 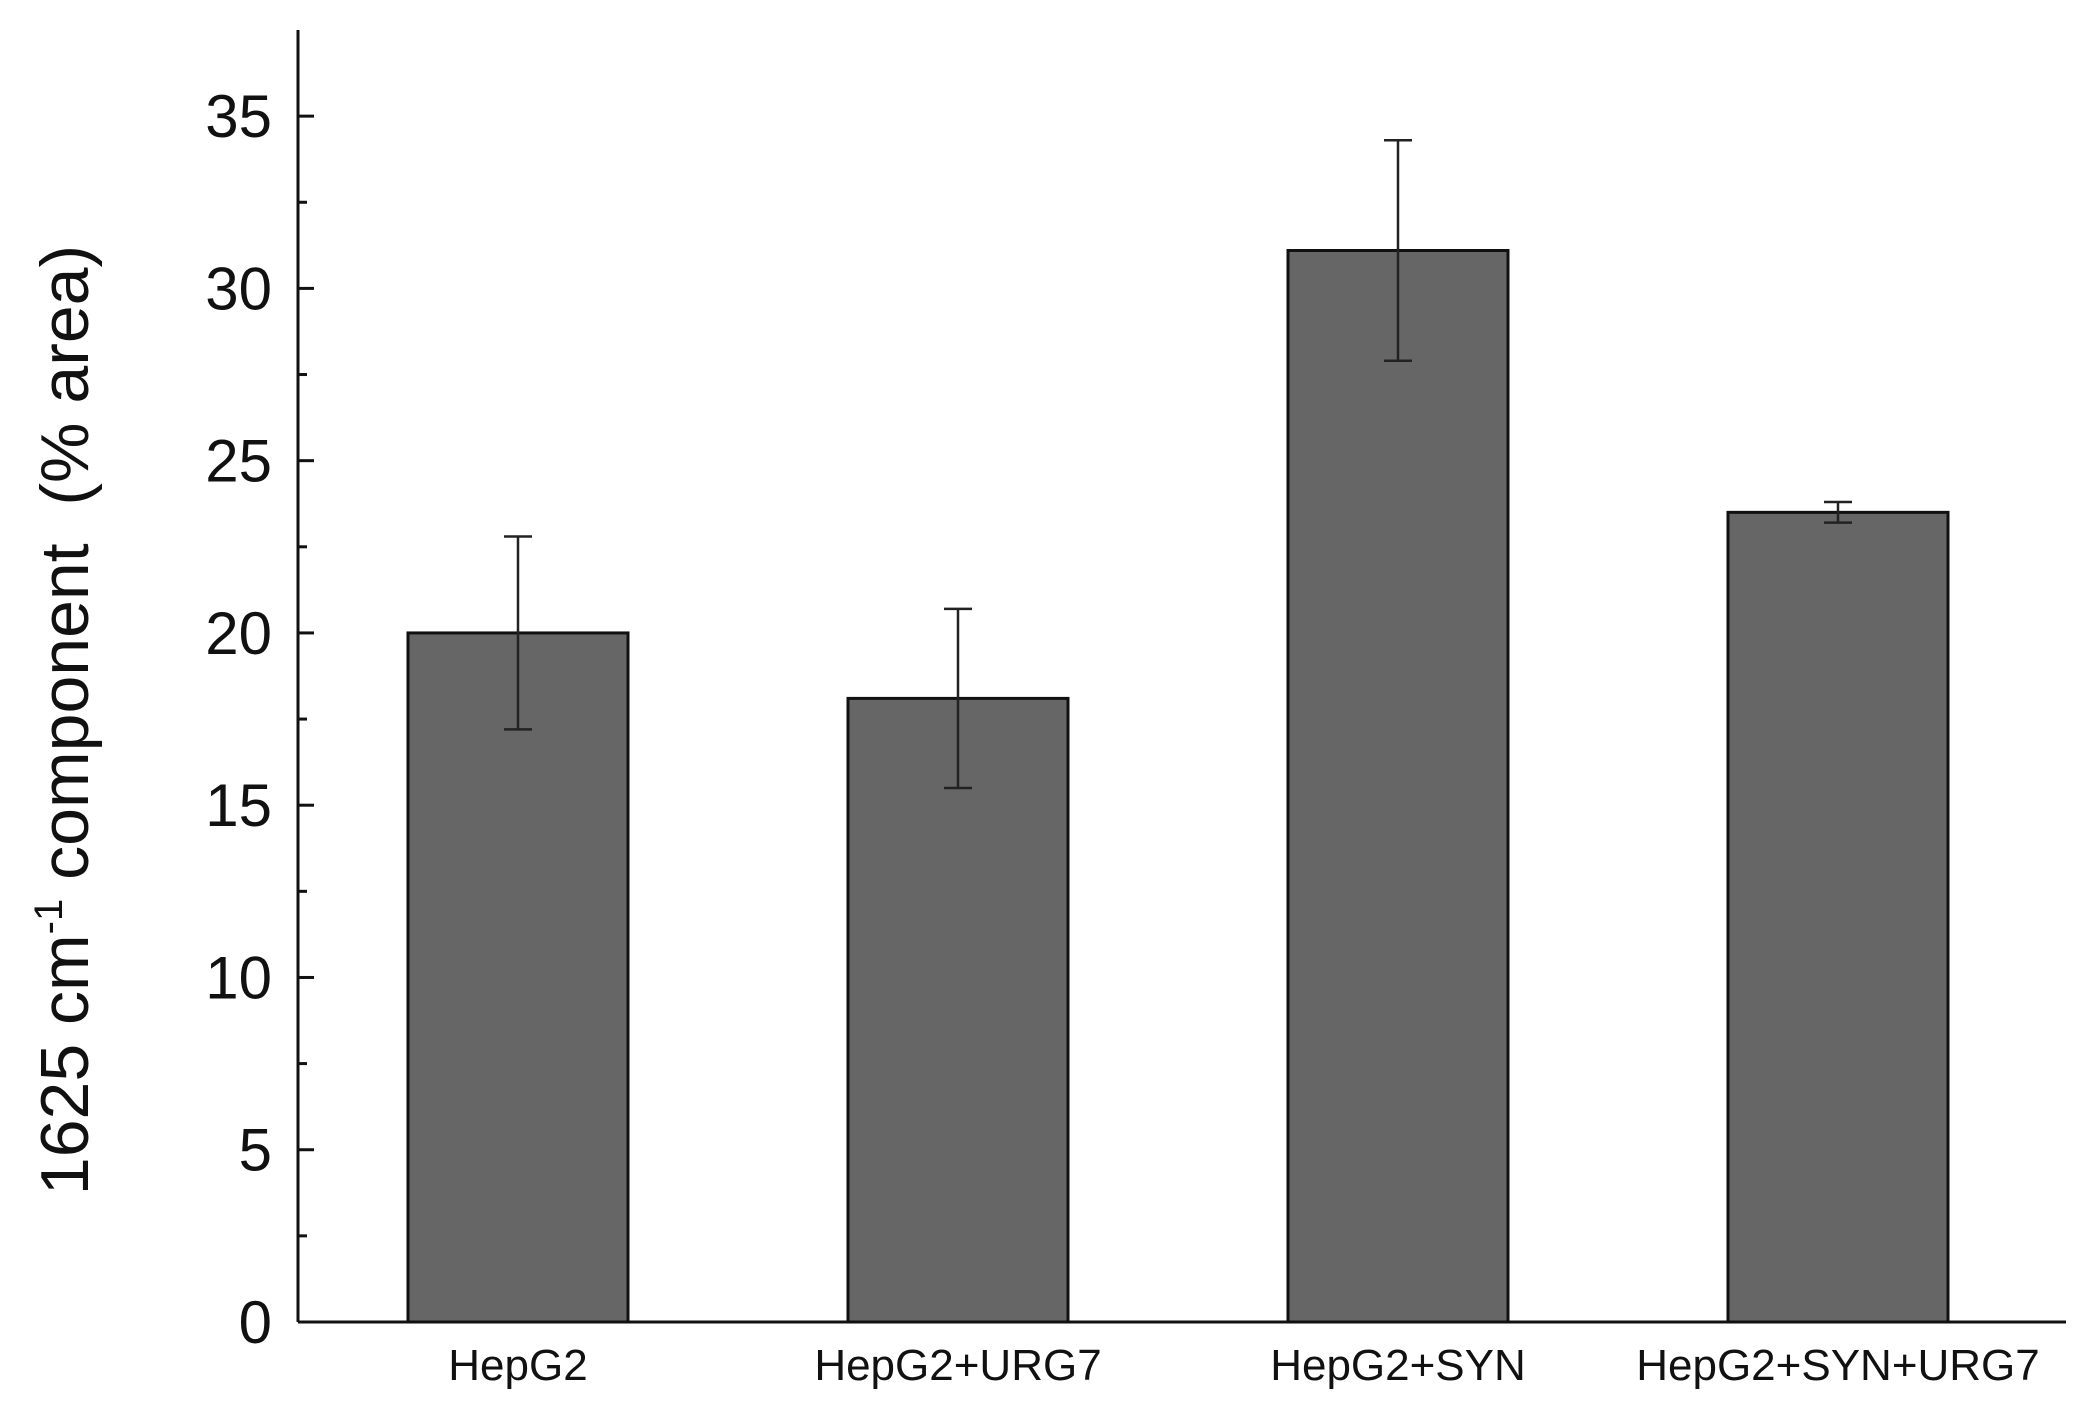 What do you see at coordinates (65, 572) in the screenshot?
I see `y-axis-title-suffix: component (% area)` at bounding box center [65, 572].